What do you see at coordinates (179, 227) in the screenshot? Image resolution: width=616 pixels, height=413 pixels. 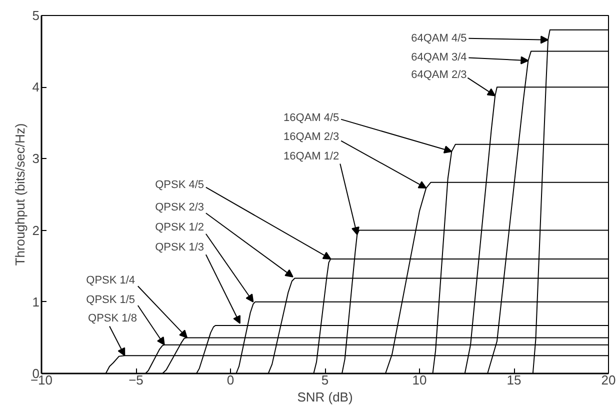 I see `annotation: QPSK 1/2` at bounding box center [179, 227].